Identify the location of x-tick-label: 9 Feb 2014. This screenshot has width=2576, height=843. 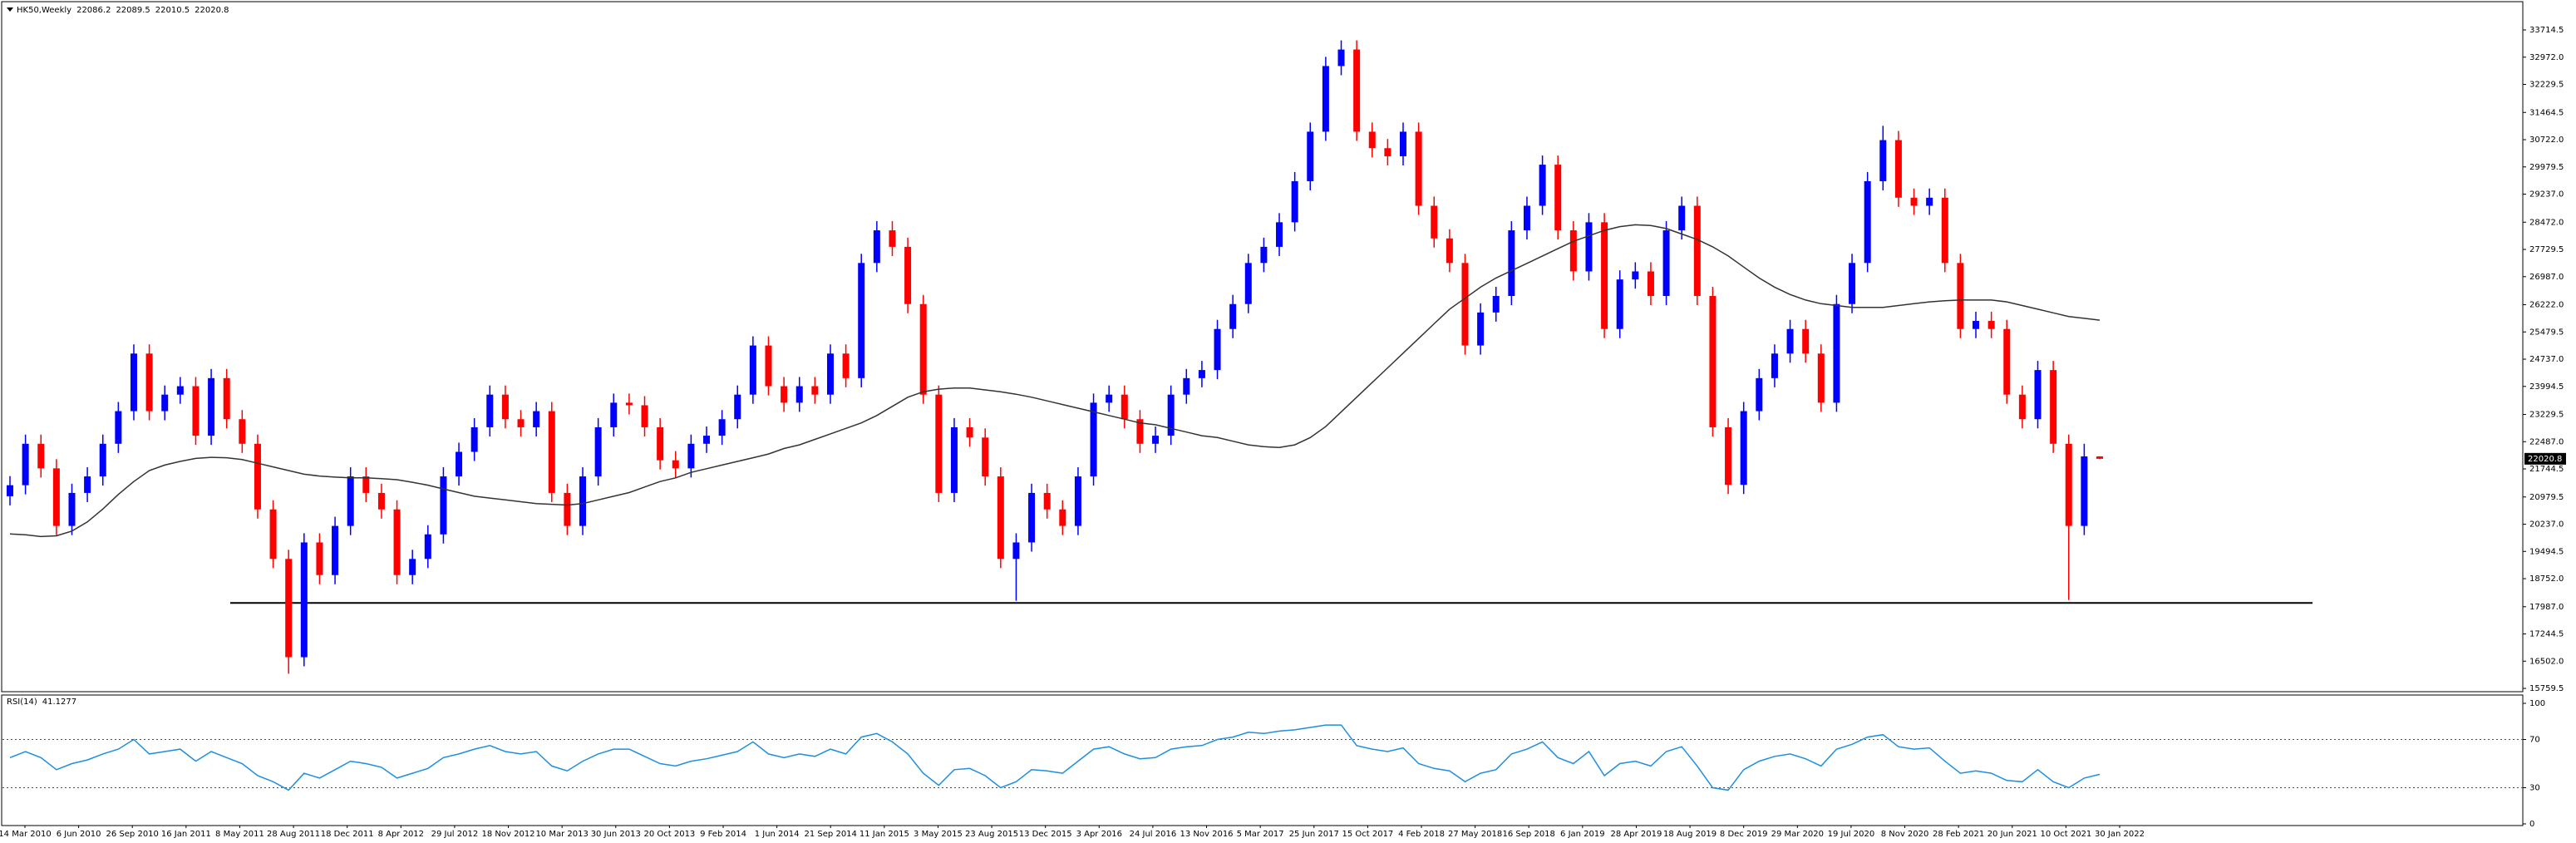
(723, 834).